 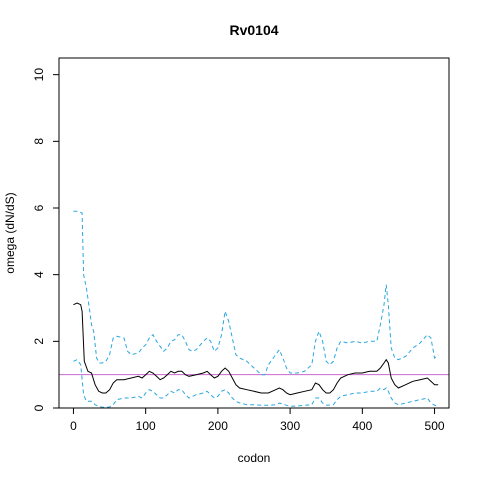 What do you see at coordinates (256, 383) in the screenshot?
I see `series-lower-bound-line` at bounding box center [256, 383].